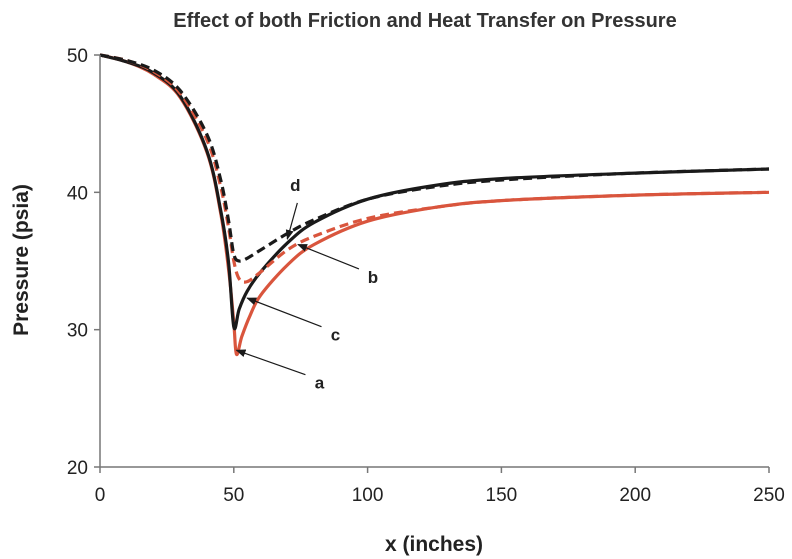 The image size is (792, 559). What do you see at coordinates (21, 260) in the screenshot?
I see `y-axis-label: Pressure (psia)` at bounding box center [21, 260].